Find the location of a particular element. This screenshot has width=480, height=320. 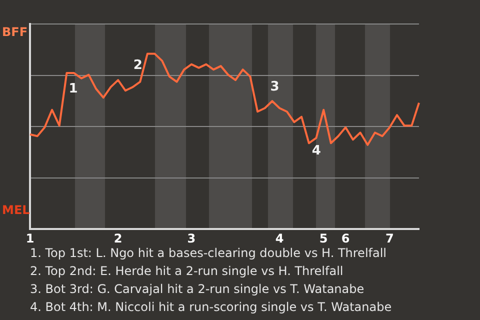

annotation: 3 is located at coordinates (275, 86).